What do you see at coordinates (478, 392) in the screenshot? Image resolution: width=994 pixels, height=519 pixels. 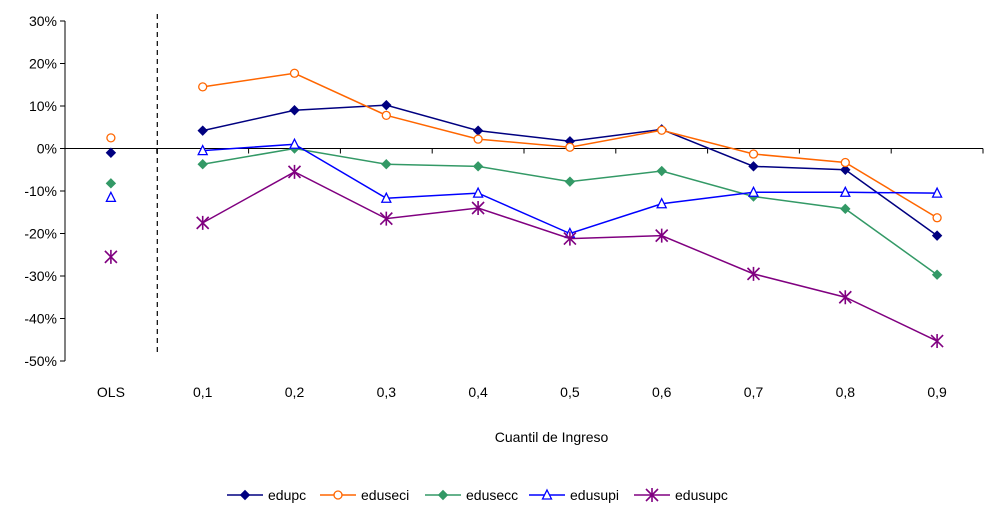 I see `x-tick-label: 0,4` at bounding box center [478, 392].